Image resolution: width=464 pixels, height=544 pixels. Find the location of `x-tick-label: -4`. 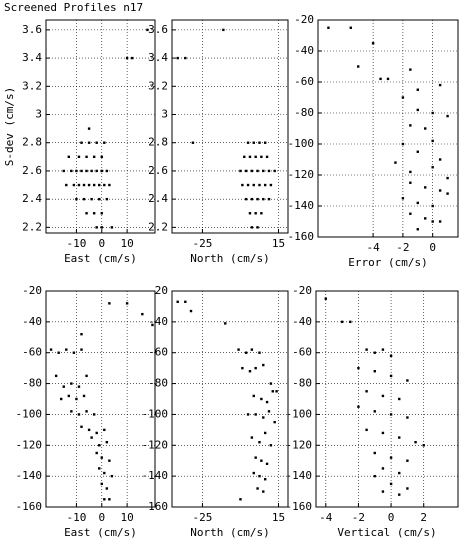

x-tick-label: -4 is located at coordinates (326, 517).